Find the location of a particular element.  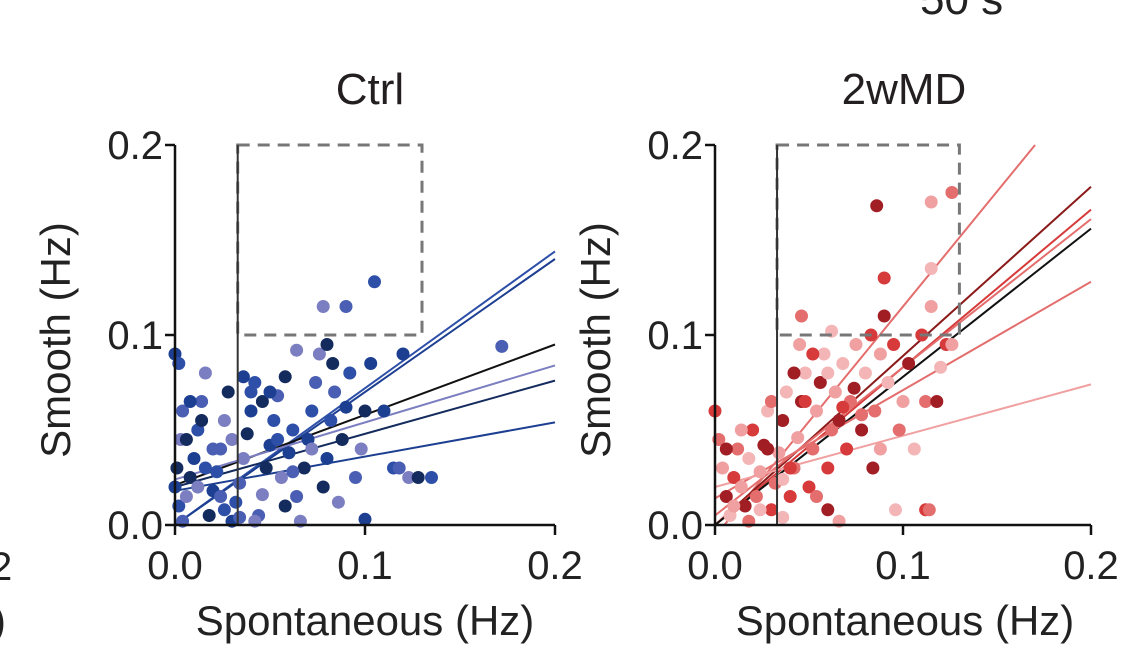

ctrl-x-tick-label: 0.0 is located at coordinates (175, 566).